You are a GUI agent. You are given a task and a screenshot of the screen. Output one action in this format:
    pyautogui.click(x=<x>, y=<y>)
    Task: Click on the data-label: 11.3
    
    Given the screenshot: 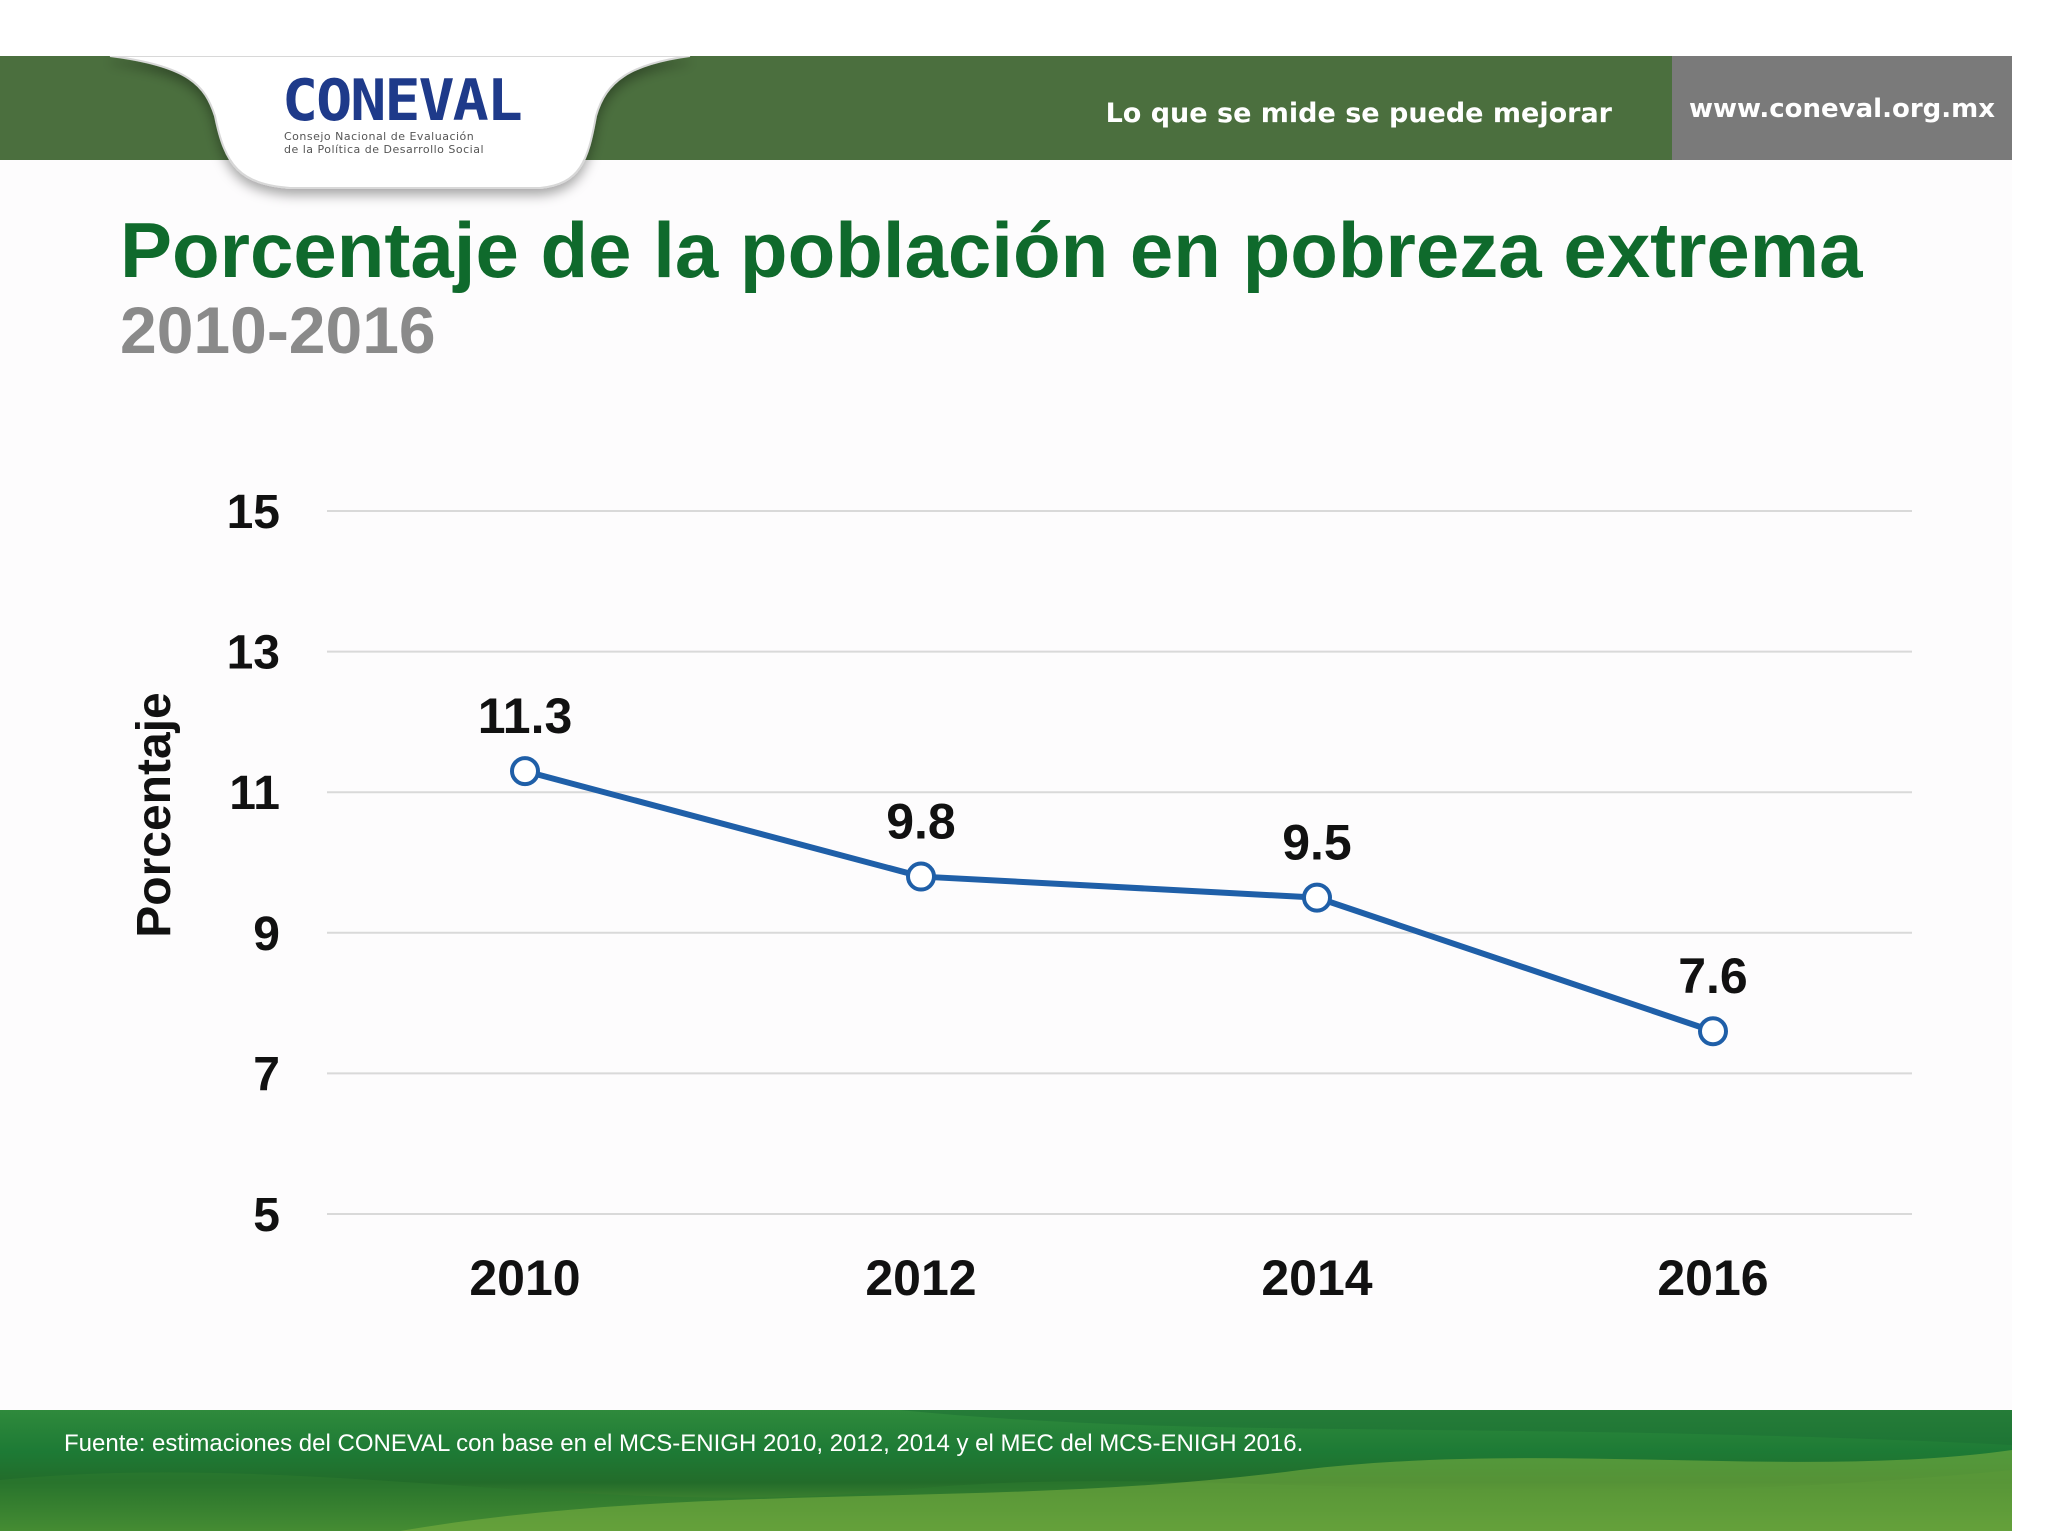 What is the action you would take?
    pyautogui.click(x=525, y=716)
    